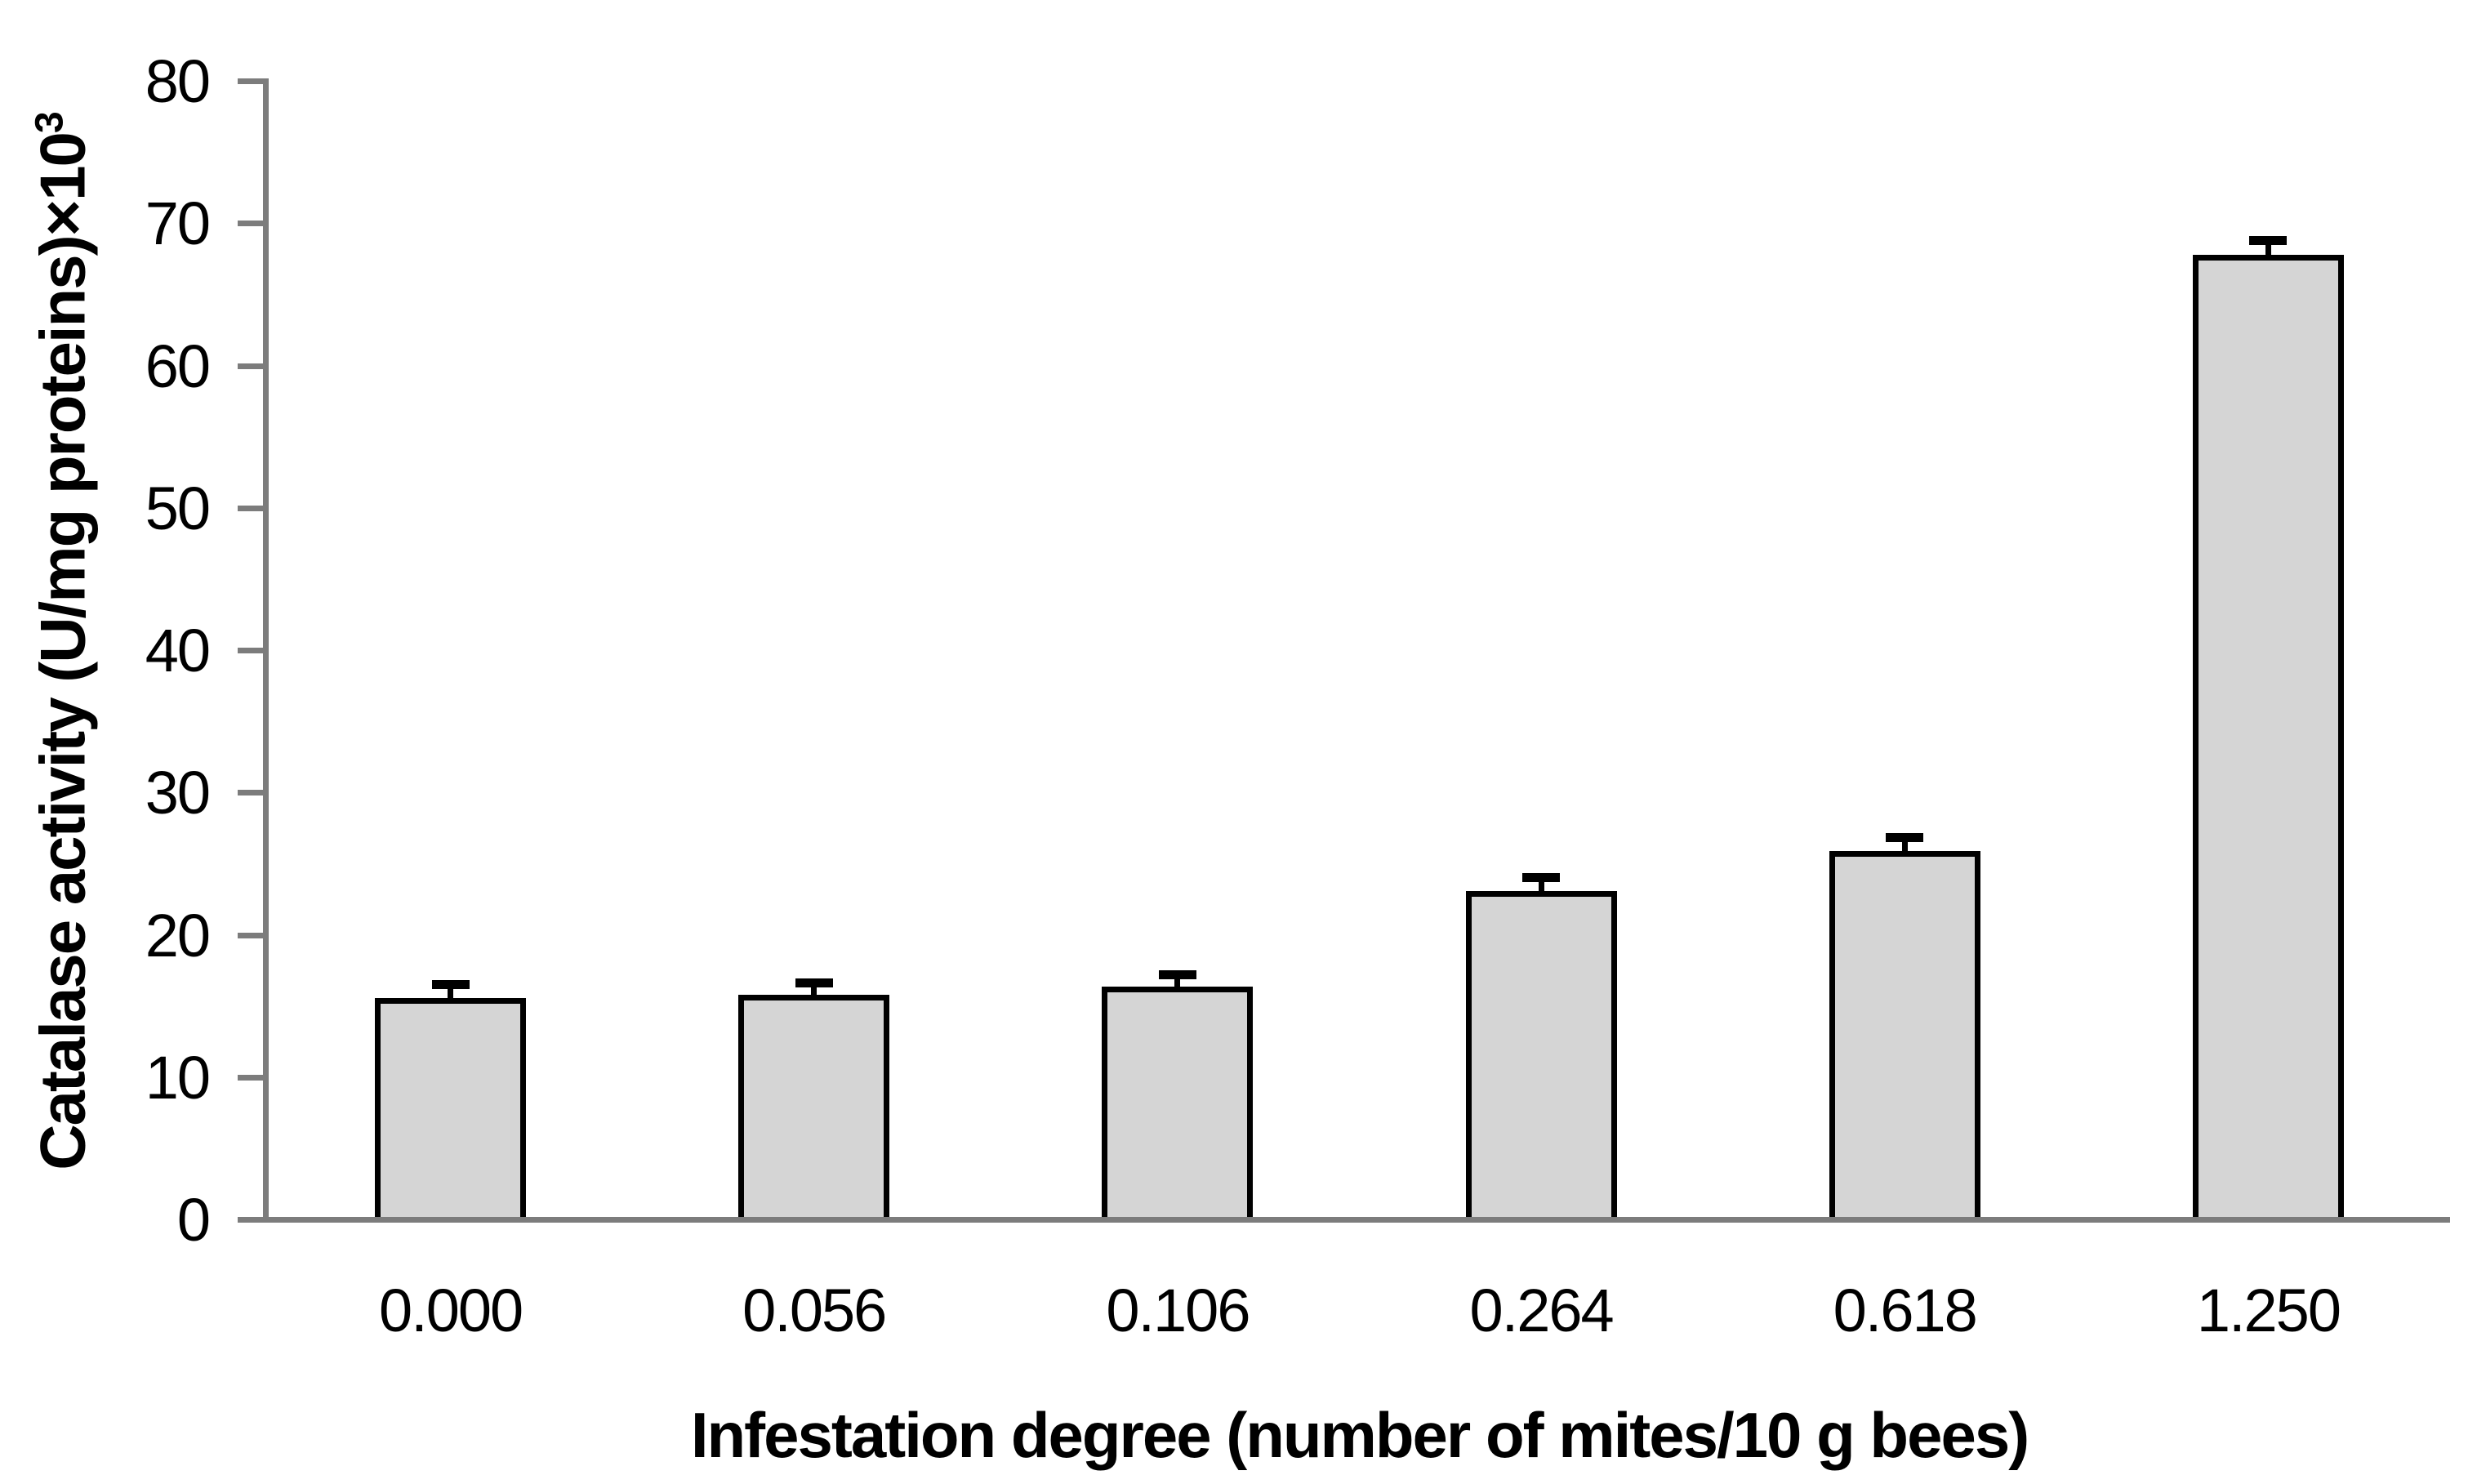  What do you see at coordinates (451, 1310) in the screenshot?
I see `x-tick-label: 0.000` at bounding box center [451, 1310].